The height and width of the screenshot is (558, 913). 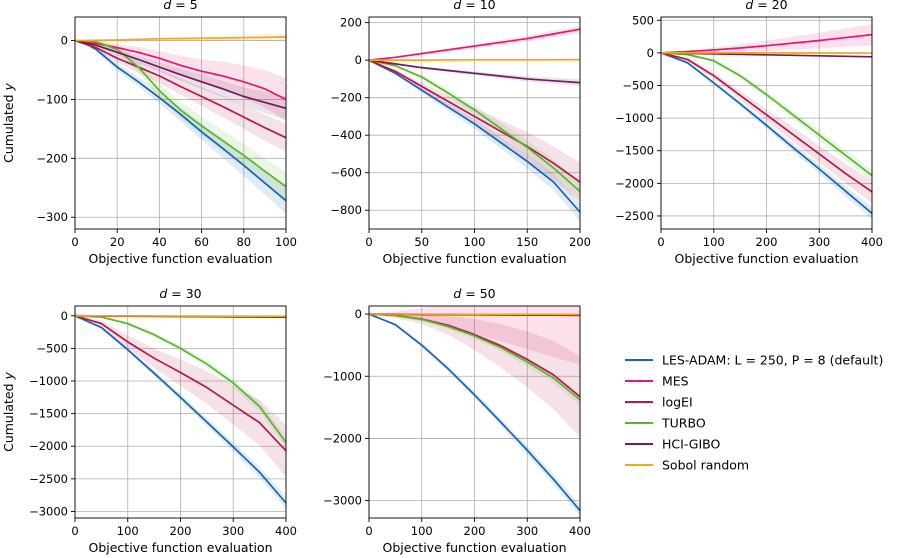 I want to click on panel-title-value: = 30, so click(x=184, y=293).